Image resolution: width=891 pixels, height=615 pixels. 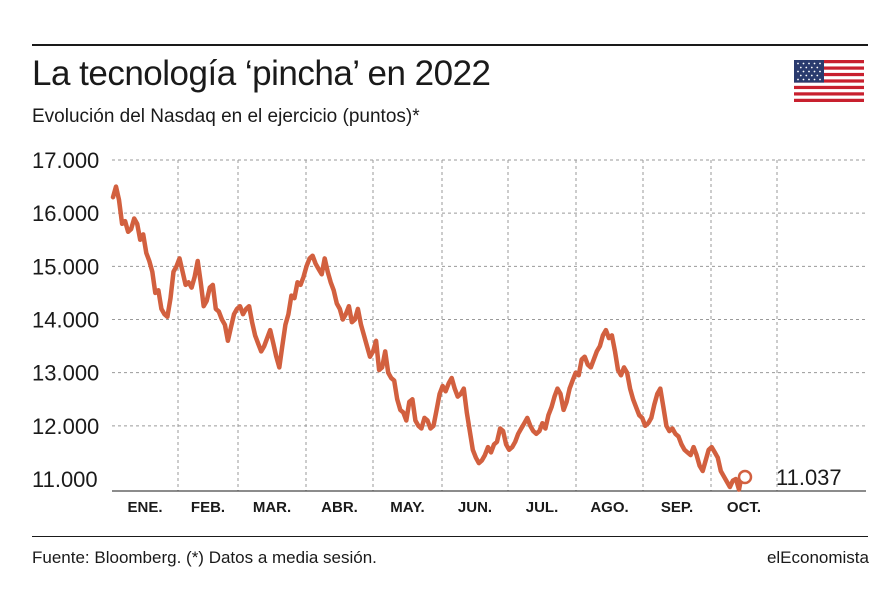 I want to click on y-tick-label: 16.000, so click(x=65, y=213).